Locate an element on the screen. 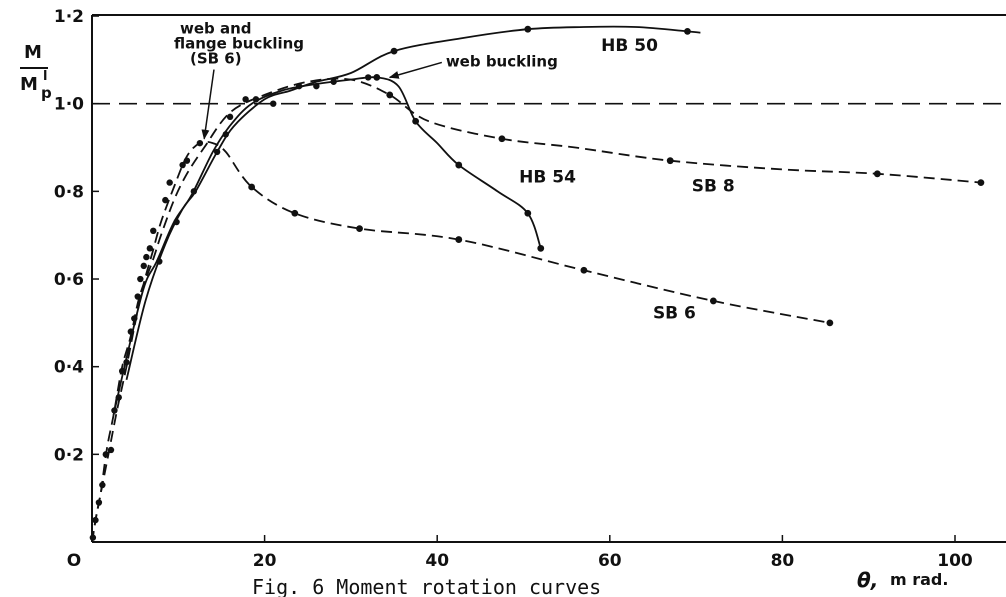 The height and width of the screenshot is (597, 1006). x-axis-title: θ, m rad. is located at coordinates (902, 580).